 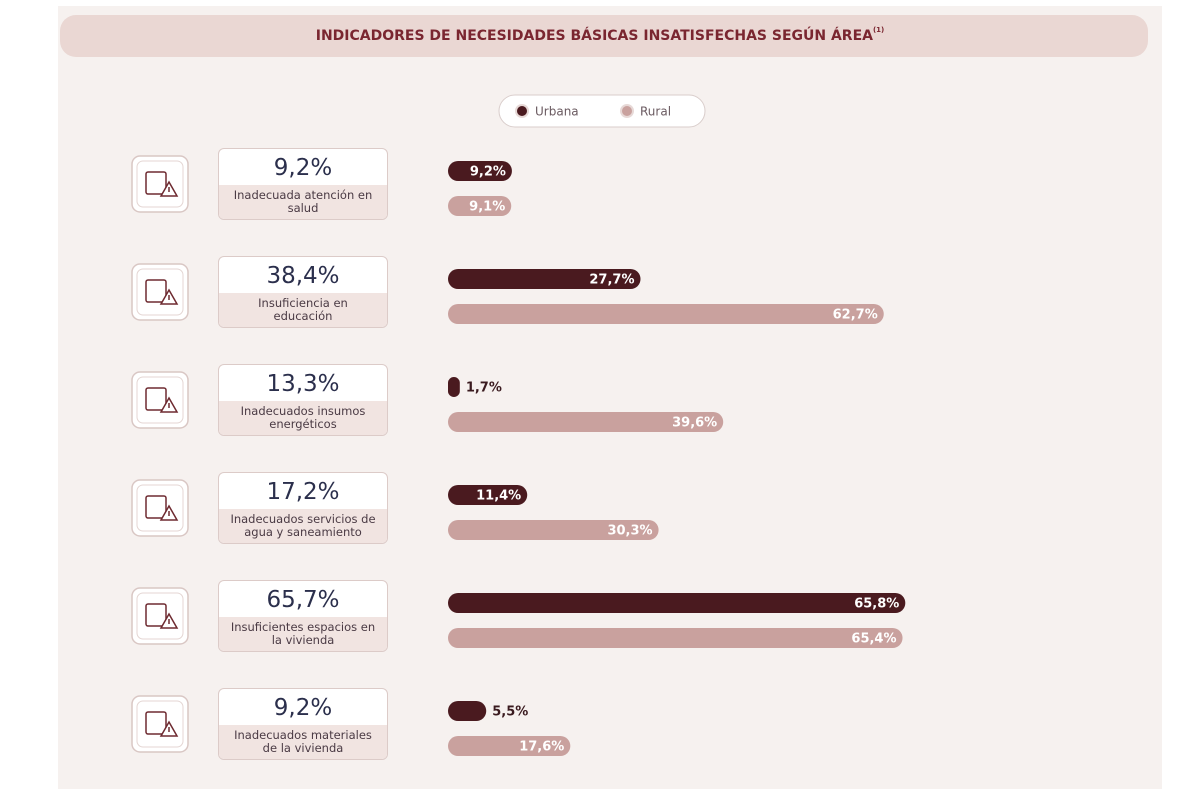 I want to click on total-value: 65,7%, so click(x=303, y=600).